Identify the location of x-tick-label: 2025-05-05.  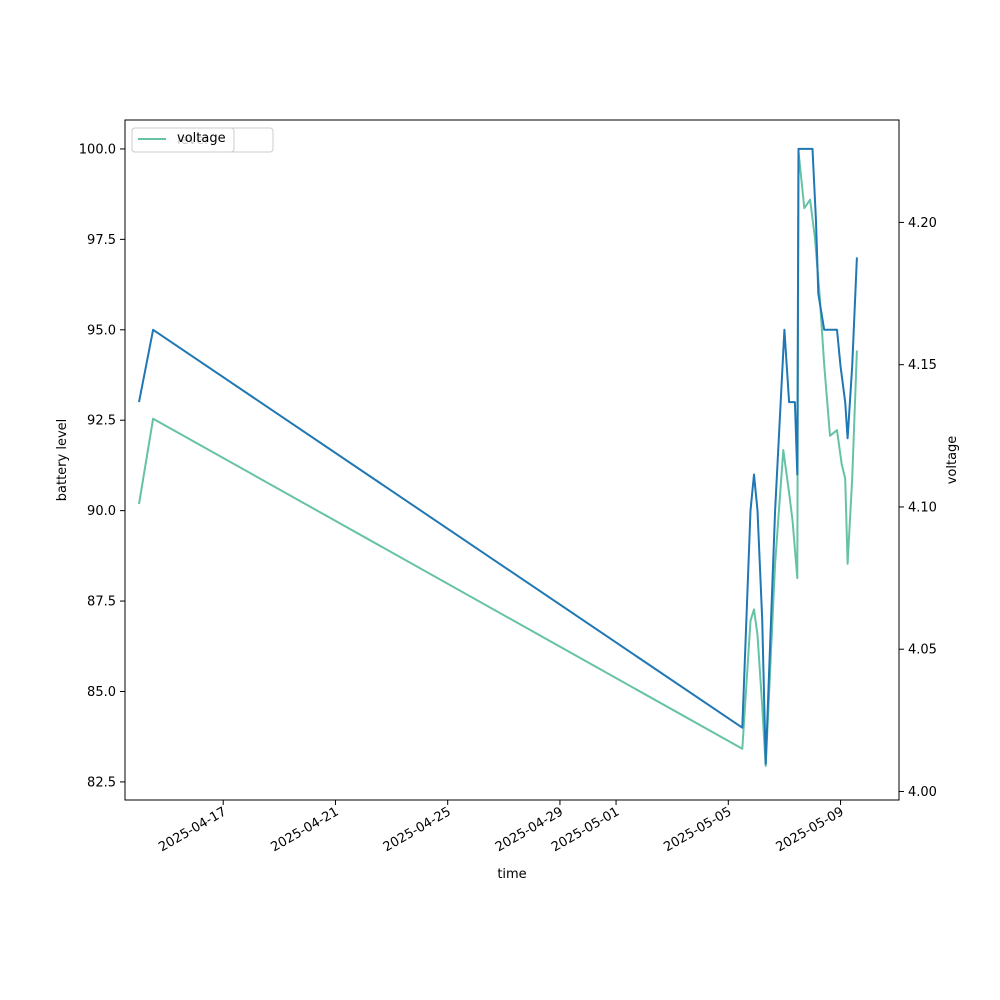
(697, 829).